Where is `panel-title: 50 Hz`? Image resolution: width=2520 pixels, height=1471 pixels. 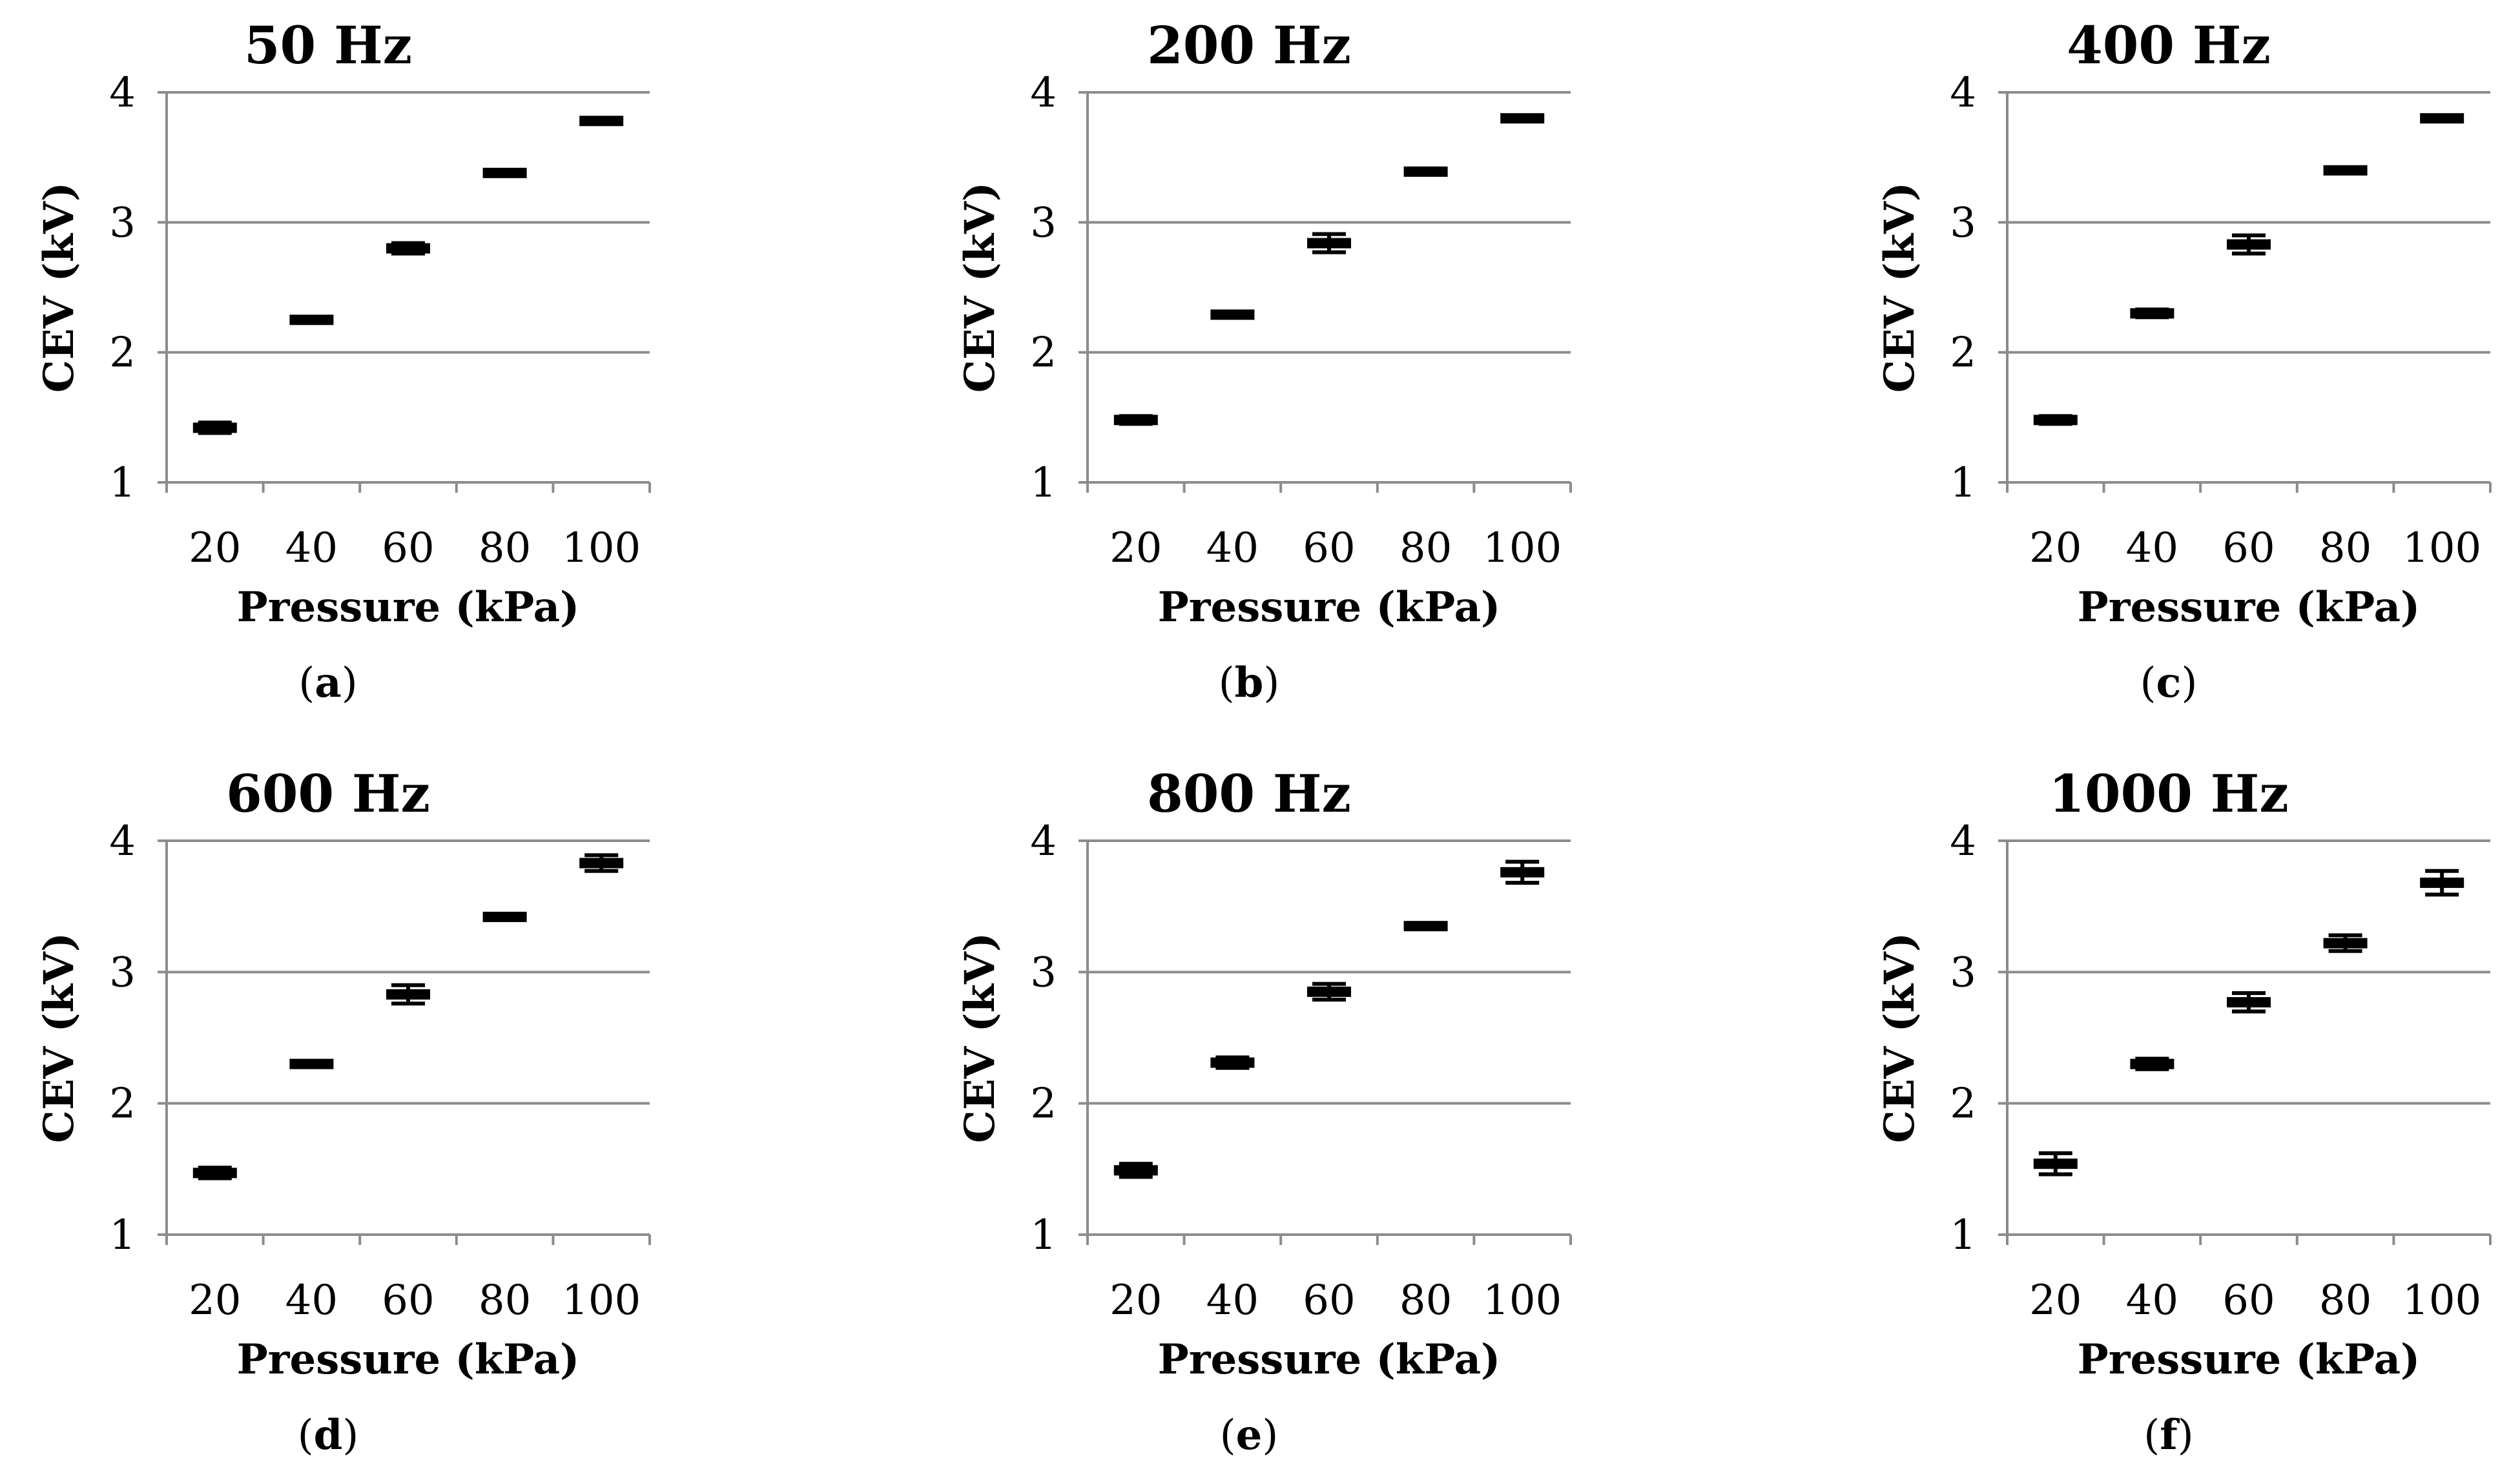 panel-title: 50 Hz is located at coordinates (328, 45).